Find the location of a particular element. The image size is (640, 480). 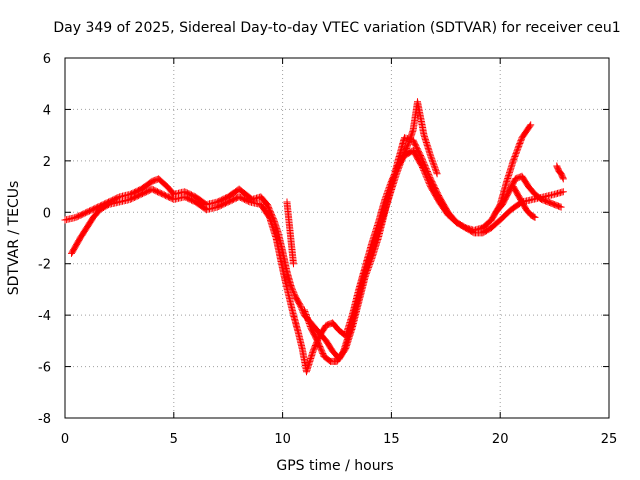

y-axis-label: SDTVAR / TECUs is located at coordinates (14, 238).